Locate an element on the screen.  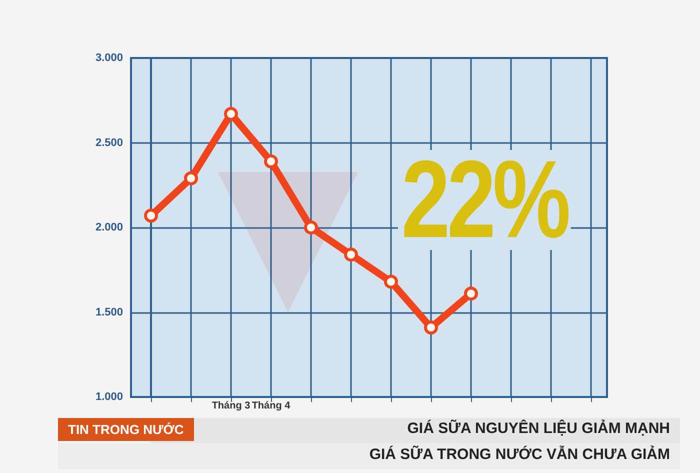
y-tick-label: 1.000 is located at coordinates (109, 397).